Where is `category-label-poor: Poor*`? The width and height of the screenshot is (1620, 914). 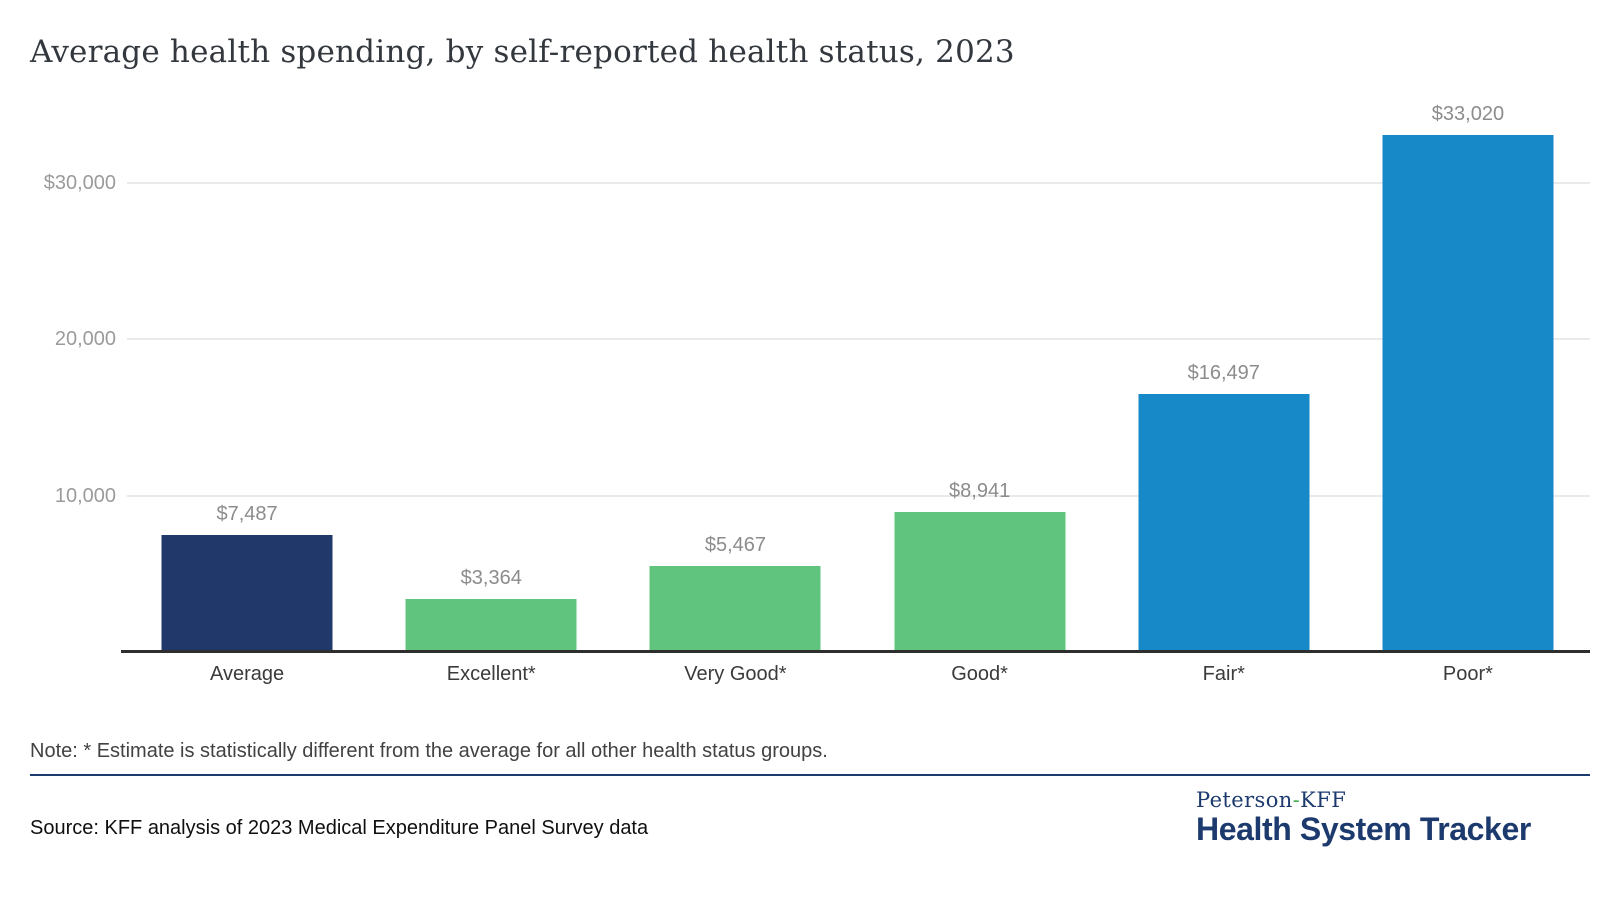
category-label-poor: Poor* is located at coordinates (1467, 674).